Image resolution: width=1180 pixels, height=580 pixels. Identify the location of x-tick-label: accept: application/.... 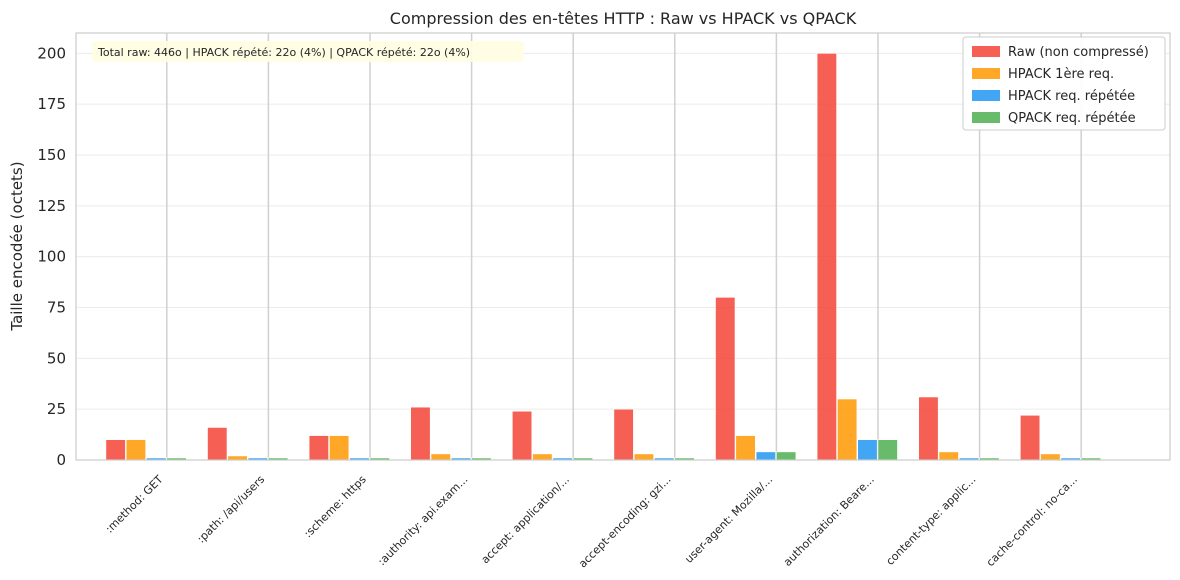
(525, 519).